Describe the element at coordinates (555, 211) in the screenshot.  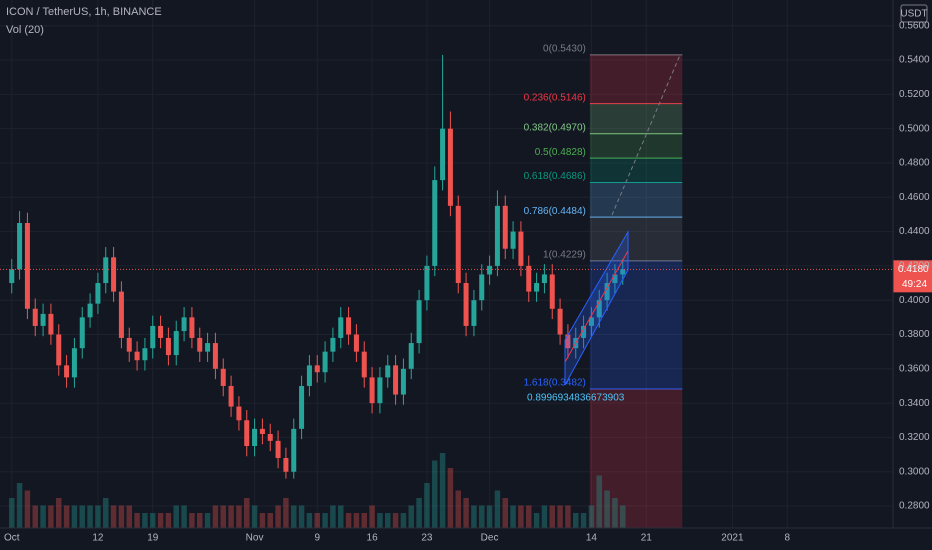
I see `fib-label: 0.786(0.4484)` at that location.